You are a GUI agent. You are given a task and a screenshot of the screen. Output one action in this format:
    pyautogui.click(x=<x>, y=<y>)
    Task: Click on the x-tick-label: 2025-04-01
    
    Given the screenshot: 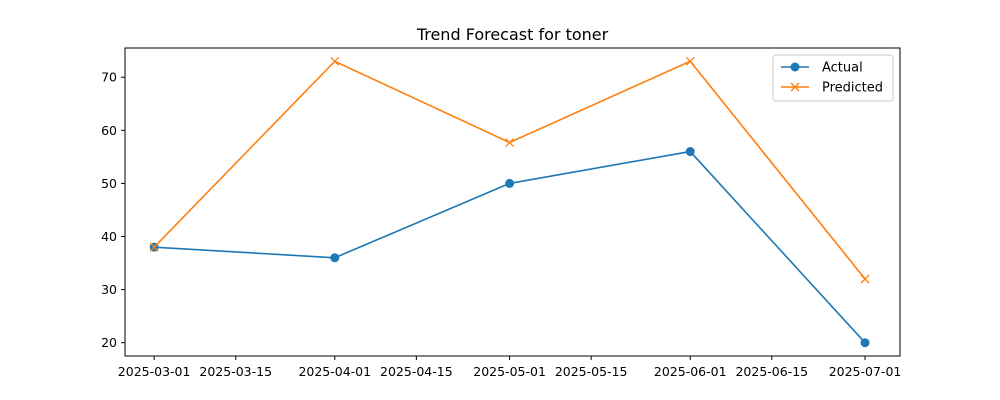 What is the action you would take?
    pyautogui.click(x=334, y=371)
    